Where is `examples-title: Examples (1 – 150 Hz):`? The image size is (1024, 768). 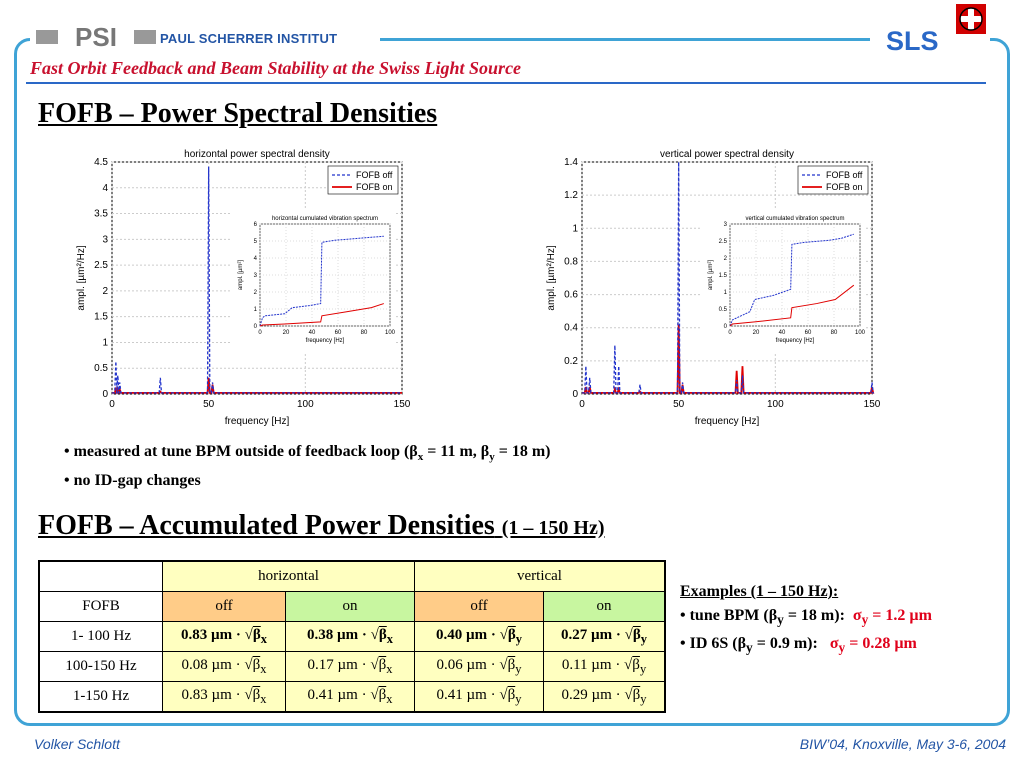 examples-title: Examples (1 – 150 Hz): is located at coordinates (759, 591).